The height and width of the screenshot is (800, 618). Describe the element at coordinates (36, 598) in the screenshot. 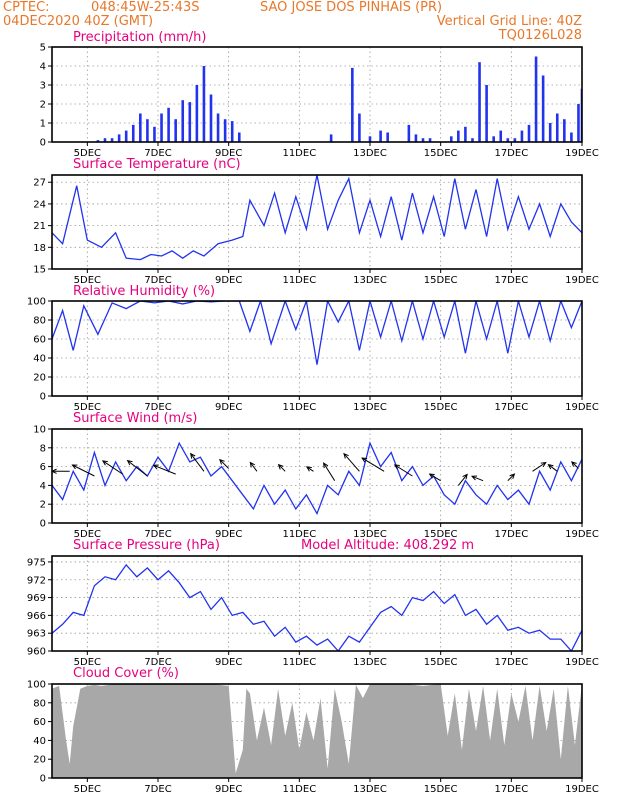

I see `y-tick-label: 969` at that location.